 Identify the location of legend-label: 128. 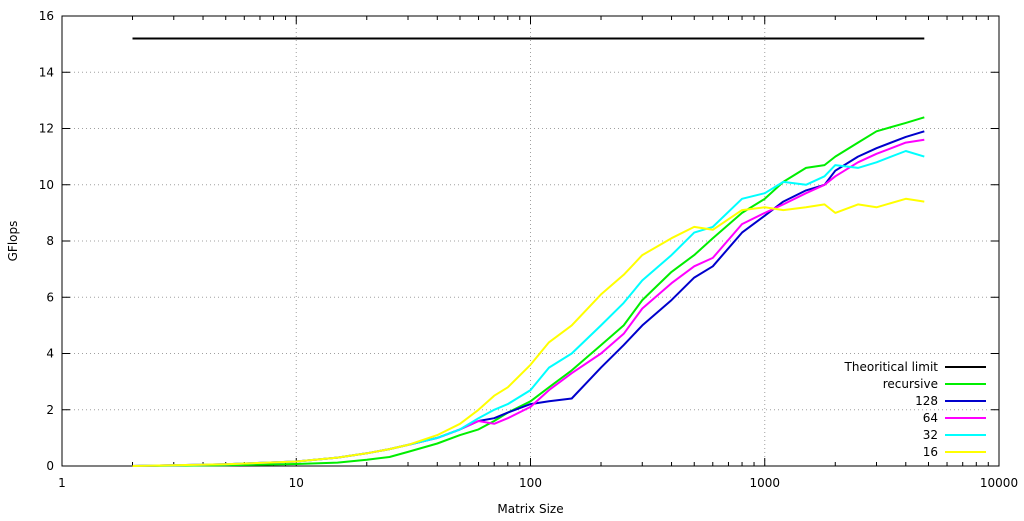
(926, 401).